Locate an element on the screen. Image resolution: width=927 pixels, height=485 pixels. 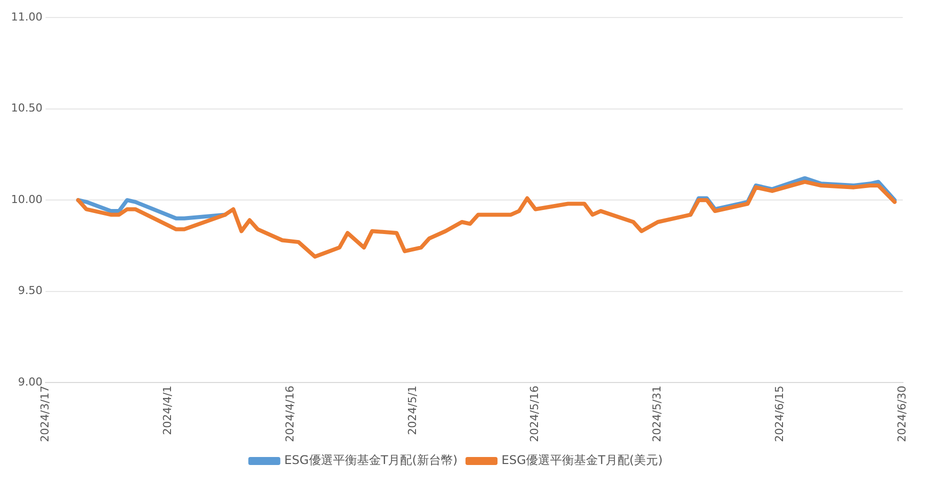
x-tick-label: 2024/3/17 is located at coordinates (45, 414).